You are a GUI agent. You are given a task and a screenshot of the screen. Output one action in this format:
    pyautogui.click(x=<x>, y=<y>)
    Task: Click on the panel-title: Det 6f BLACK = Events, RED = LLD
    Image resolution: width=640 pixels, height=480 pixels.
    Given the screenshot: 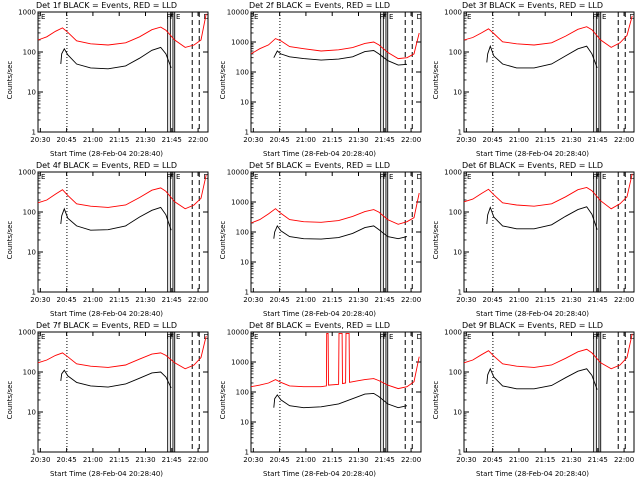 What is the action you would take?
    pyautogui.click(x=532, y=165)
    